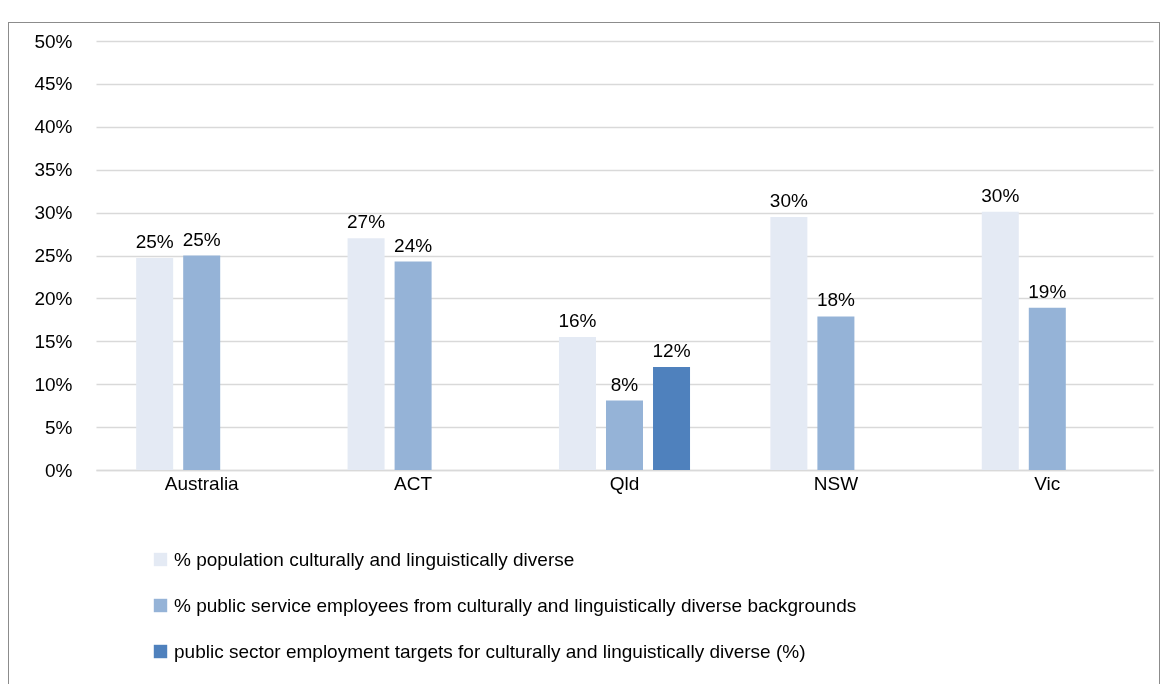 The height and width of the screenshot is (684, 1167). What do you see at coordinates (577, 321) in the screenshot?
I see `data-label: 16%` at bounding box center [577, 321].